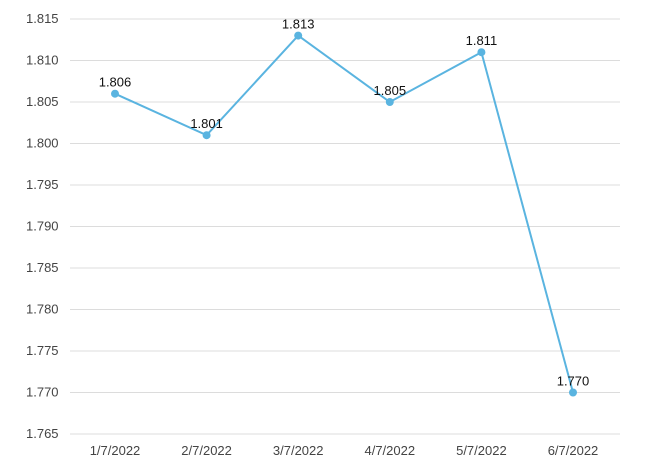 This screenshot has width=660, height=476. I want to click on x-tick-label: 6/7/2022, so click(573, 450).